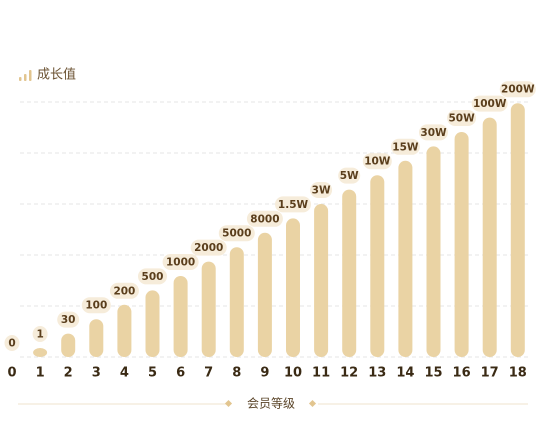  Describe the element at coordinates (349, 373) in the screenshot. I see `x-tick-label: 12` at that location.